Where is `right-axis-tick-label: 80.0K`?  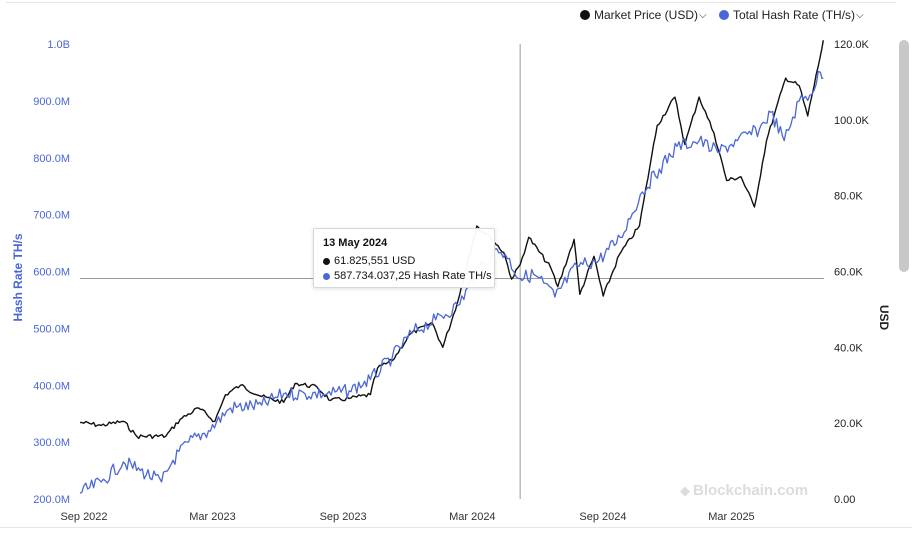 right-axis-tick-label: 80.0K is located at coordinates (848, 197).